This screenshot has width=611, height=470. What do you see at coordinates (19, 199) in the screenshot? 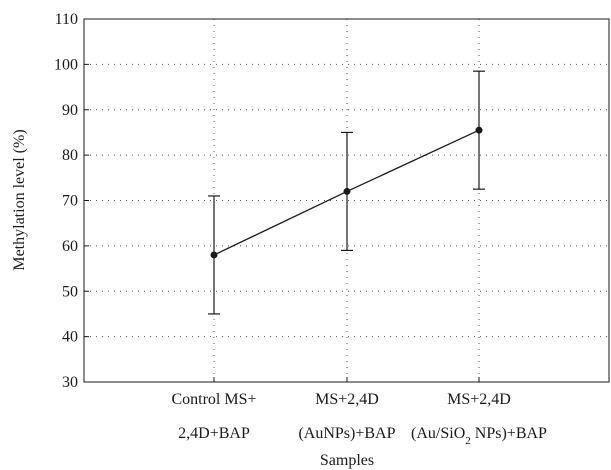
I see `y-axis-title: Methylation level (%)` at bounding box center [19, 199].